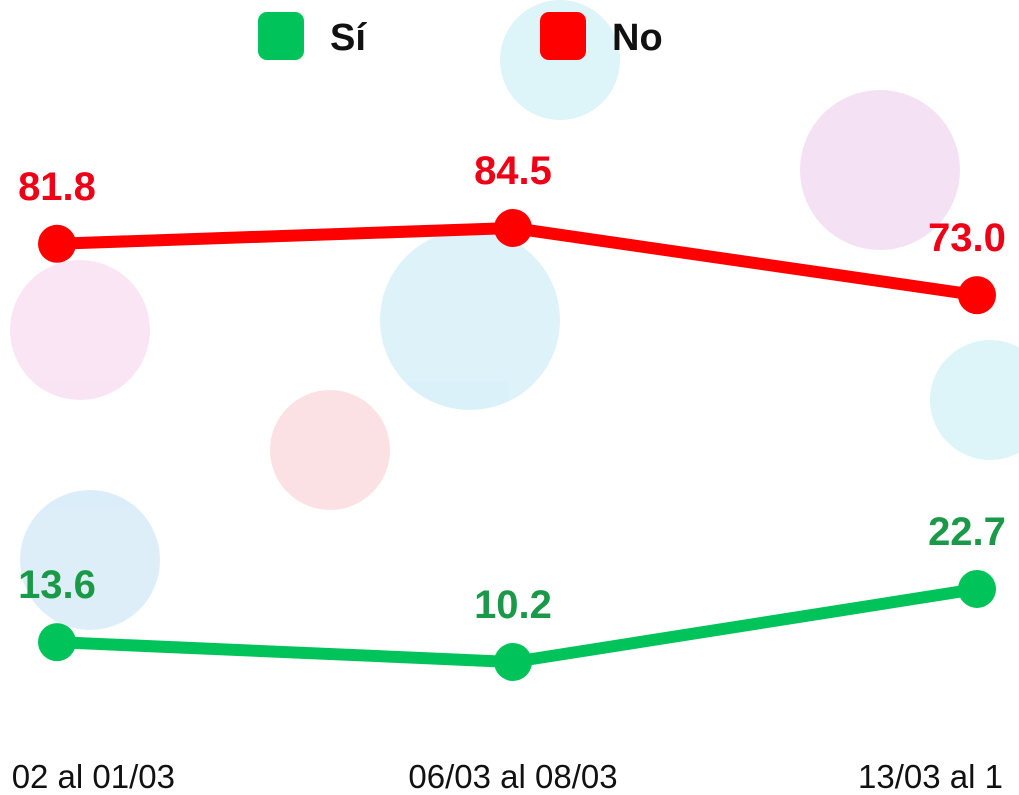 The height and width of the screenshot is (795, 1019). I want to click on x-tick-label: 02 al 01/03, so click(93, 776).